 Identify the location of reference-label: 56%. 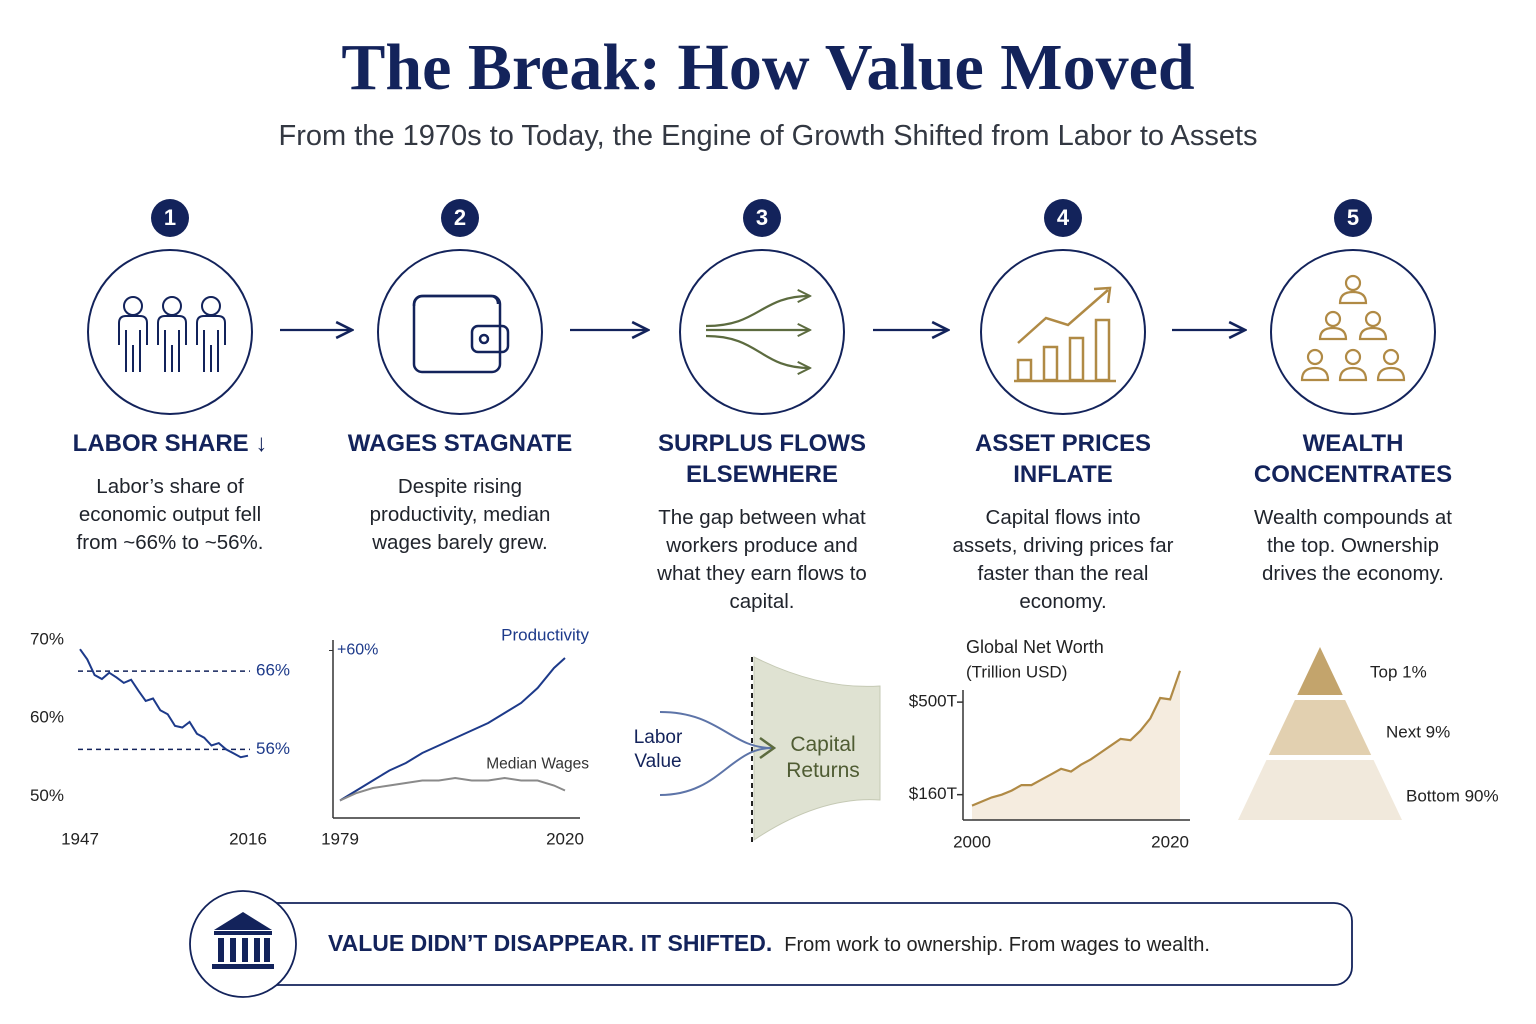
(273, 748).